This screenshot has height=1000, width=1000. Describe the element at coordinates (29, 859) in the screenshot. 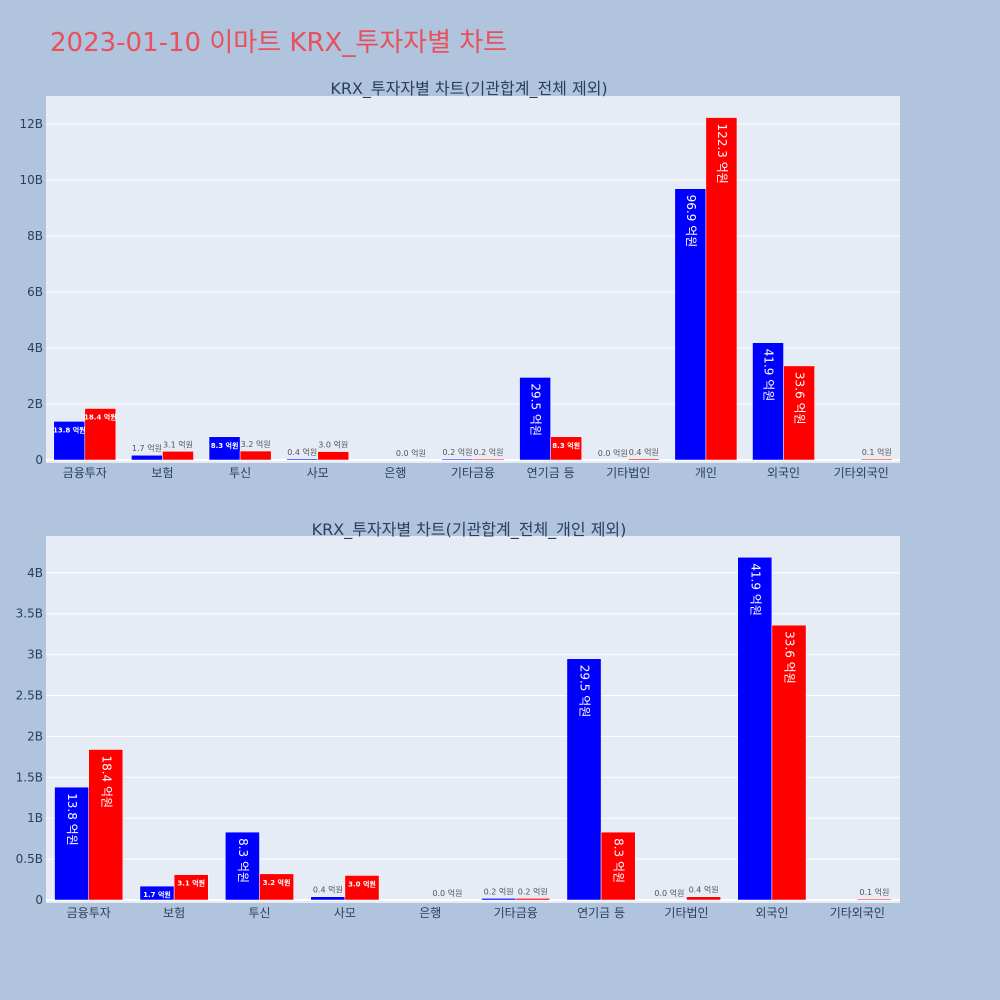

I see `y-tick-label: 0.5B` at that location.